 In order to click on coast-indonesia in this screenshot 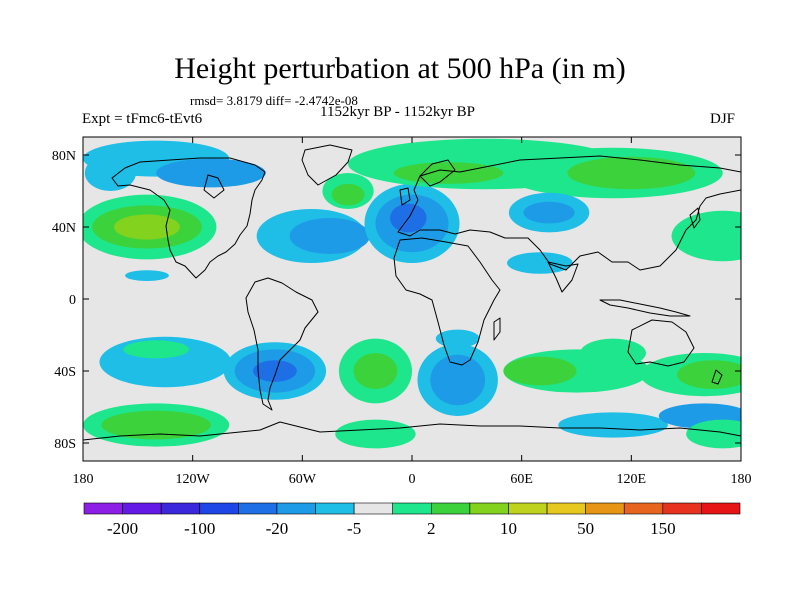, I will do `click(645, 308)`.